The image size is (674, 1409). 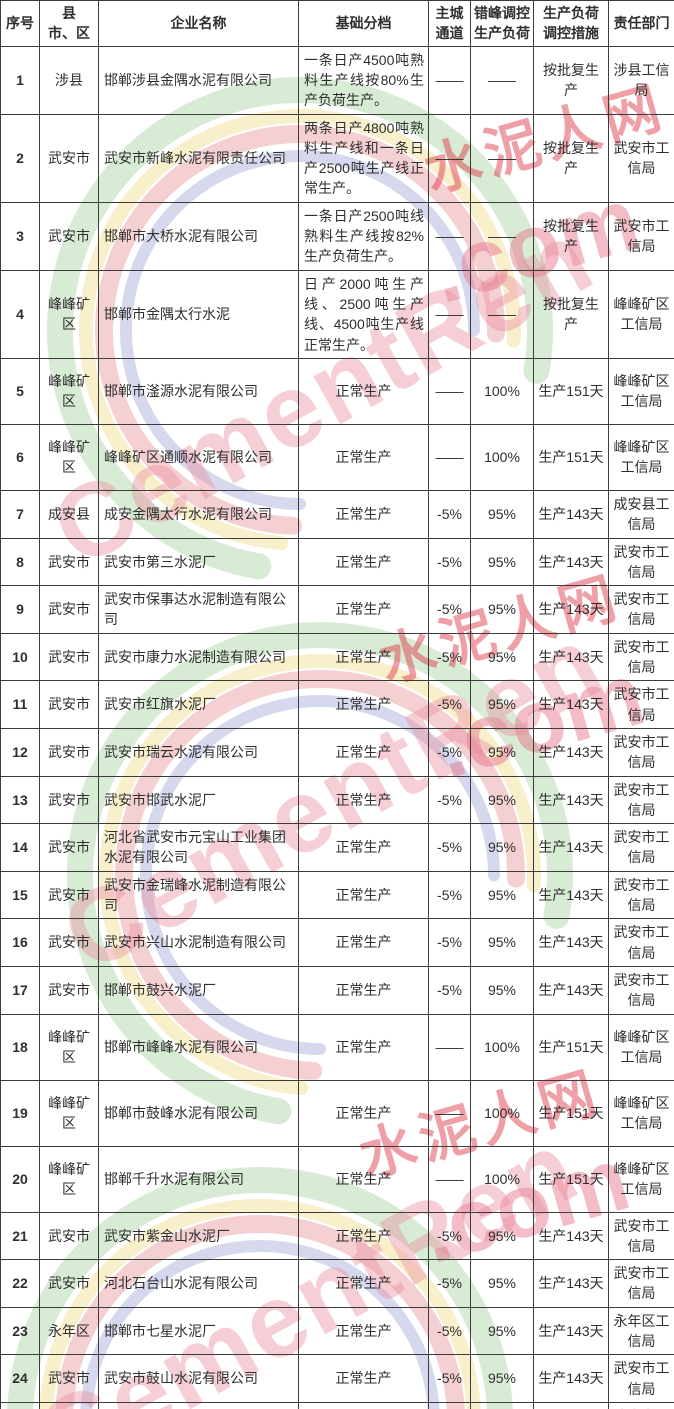 I want to click on cell-dept: 永年区工信局, so click(x=641, y=1331).